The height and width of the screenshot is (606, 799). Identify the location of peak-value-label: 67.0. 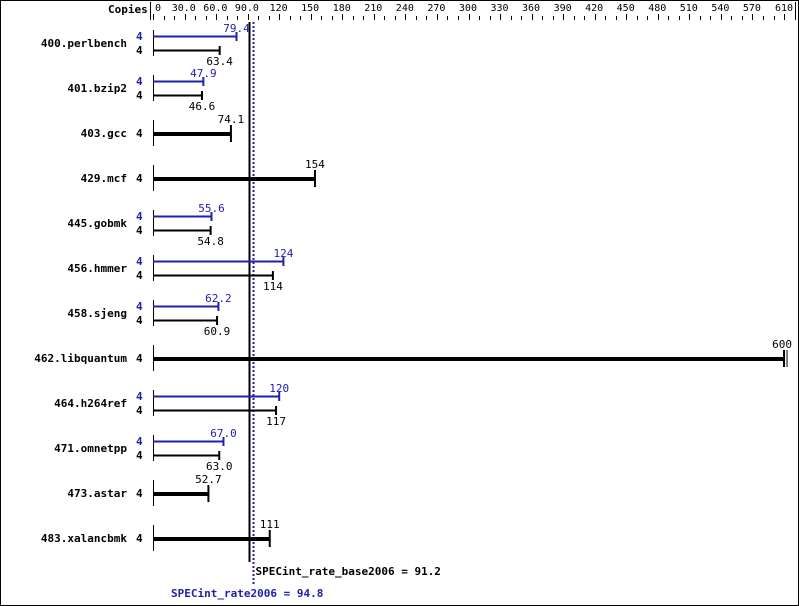
(223, 433).